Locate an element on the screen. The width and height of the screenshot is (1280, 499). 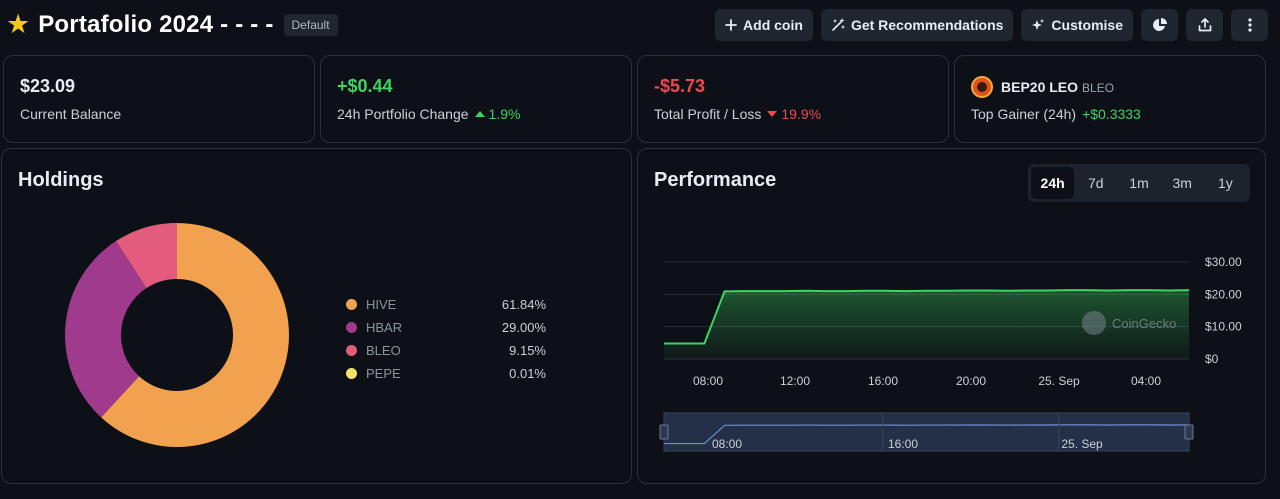
profit-percent: 19.9% is located at coordinates (794, 114).